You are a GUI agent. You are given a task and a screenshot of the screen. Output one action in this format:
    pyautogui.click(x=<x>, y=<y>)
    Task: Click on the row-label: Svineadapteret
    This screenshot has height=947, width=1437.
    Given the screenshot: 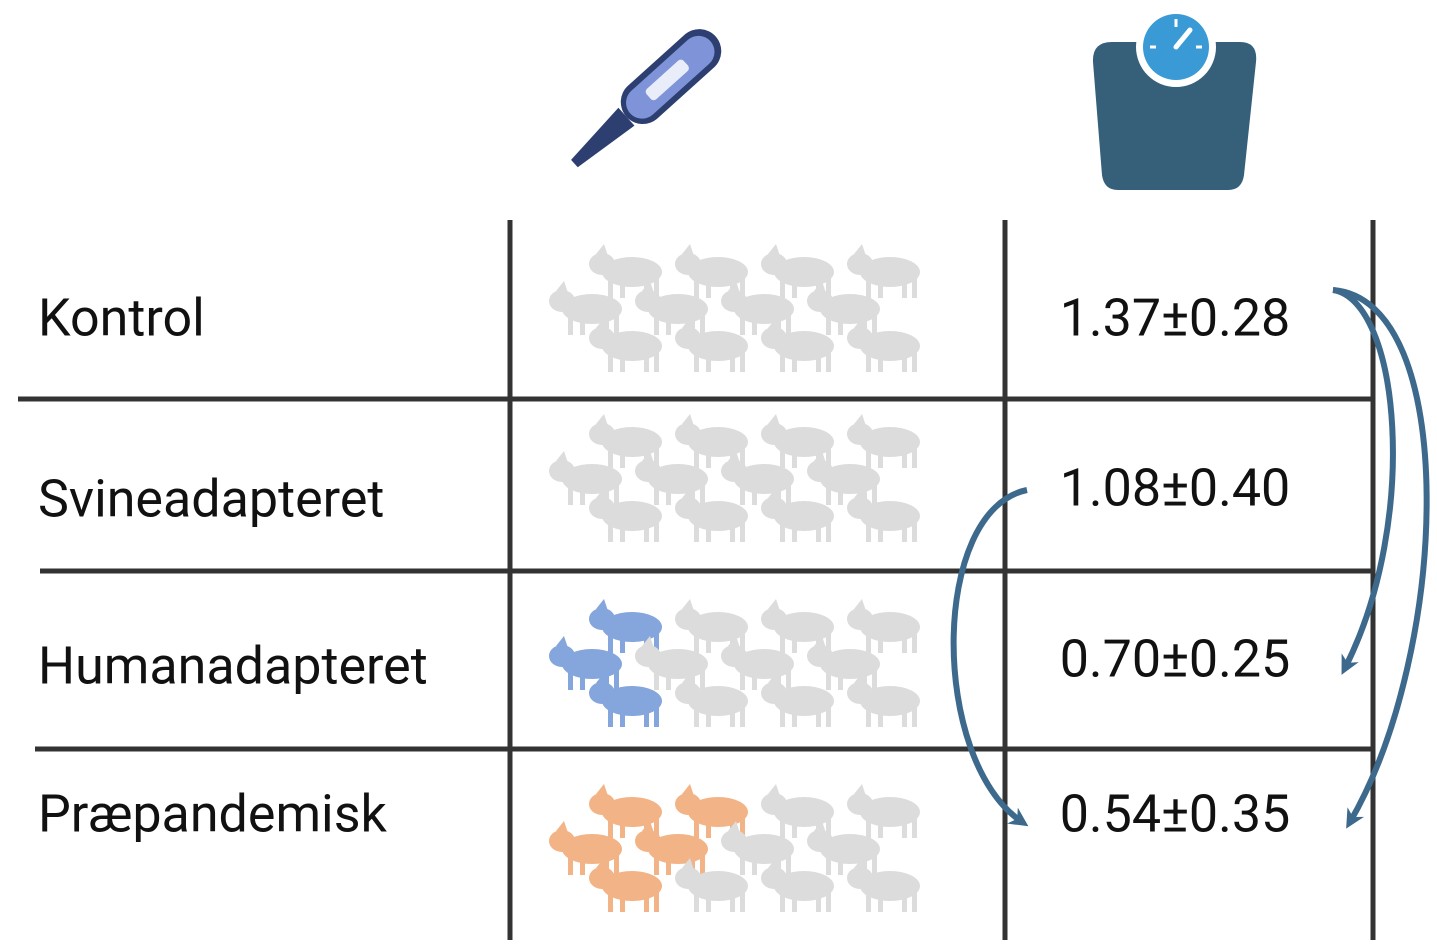 What is the action you would take?
    pyautogui.click(x=211, y=499)
    